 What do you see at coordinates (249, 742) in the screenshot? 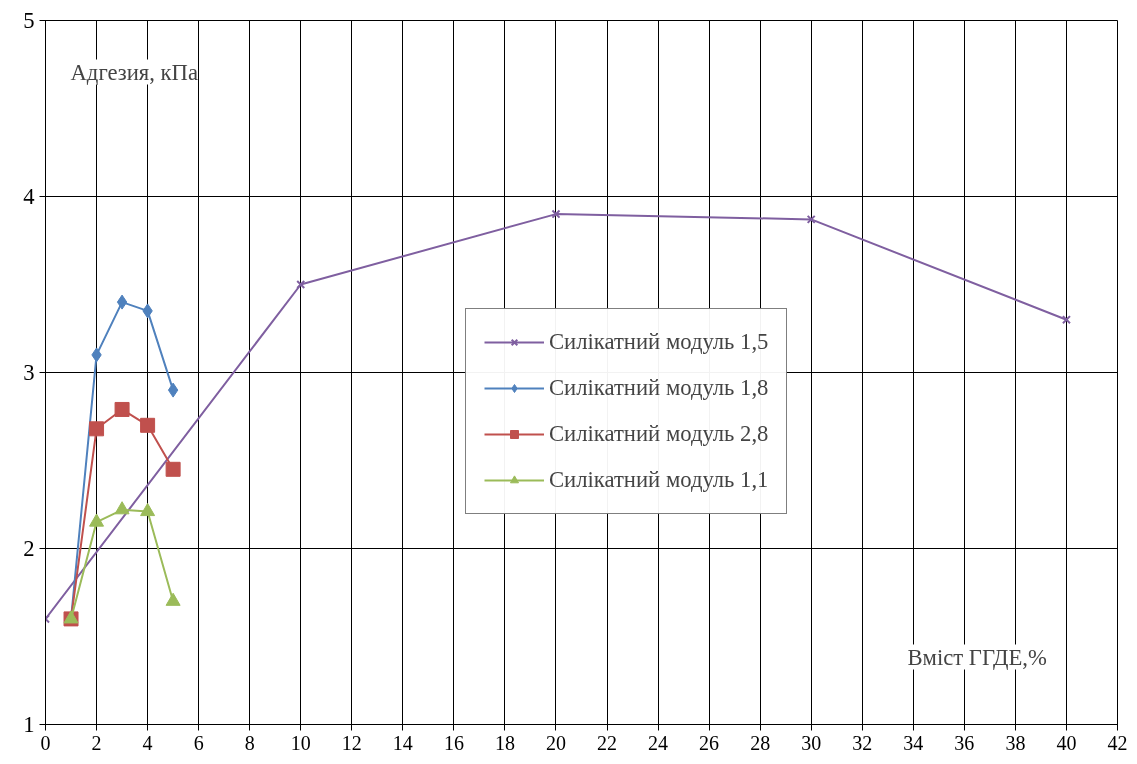
I see `x-tick-label: 8` at bounding box center [249, 742].